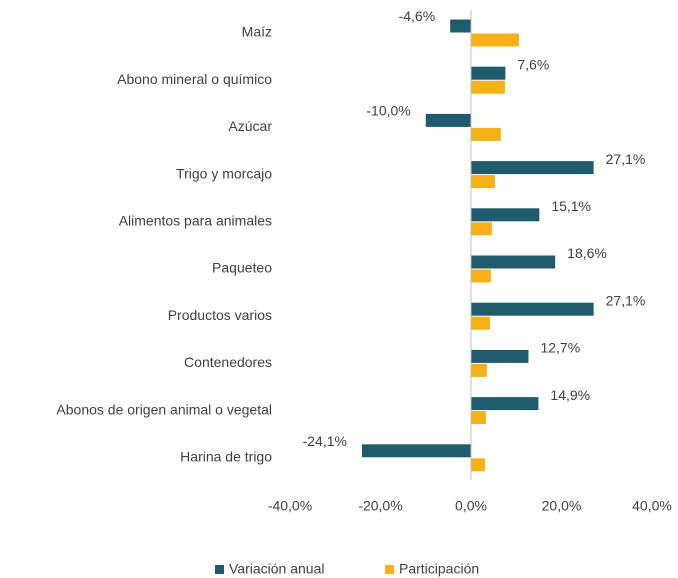 This screenshot has width=678, height=578. What do you see at coordinates (276, 569) in the screenshot?
I see `legend-label: Variación anual` at bounding box center [276, 569].